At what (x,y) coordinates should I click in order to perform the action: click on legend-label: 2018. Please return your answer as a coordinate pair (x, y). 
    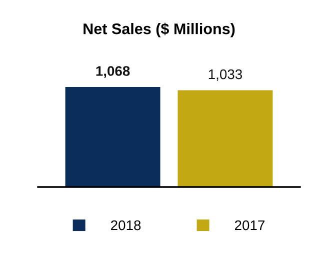
    Looking at the image, I should click on (126, 225).